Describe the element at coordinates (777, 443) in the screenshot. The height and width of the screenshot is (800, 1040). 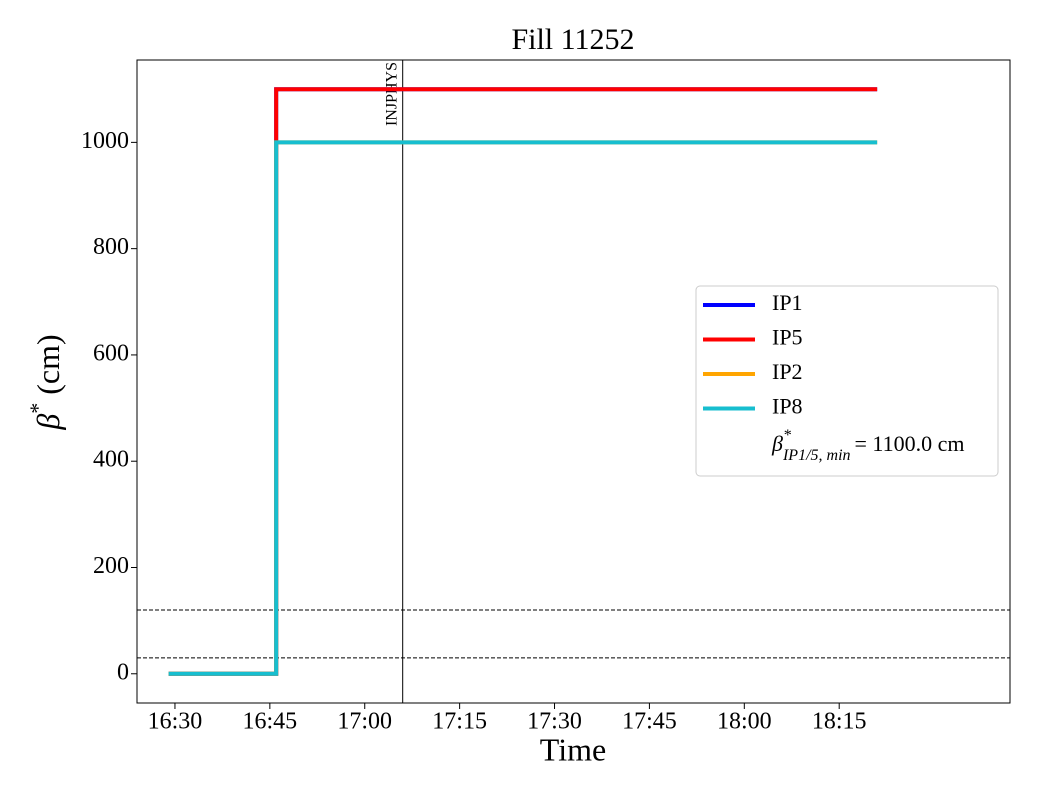
I see `legend-note-symbol: β` at that location.